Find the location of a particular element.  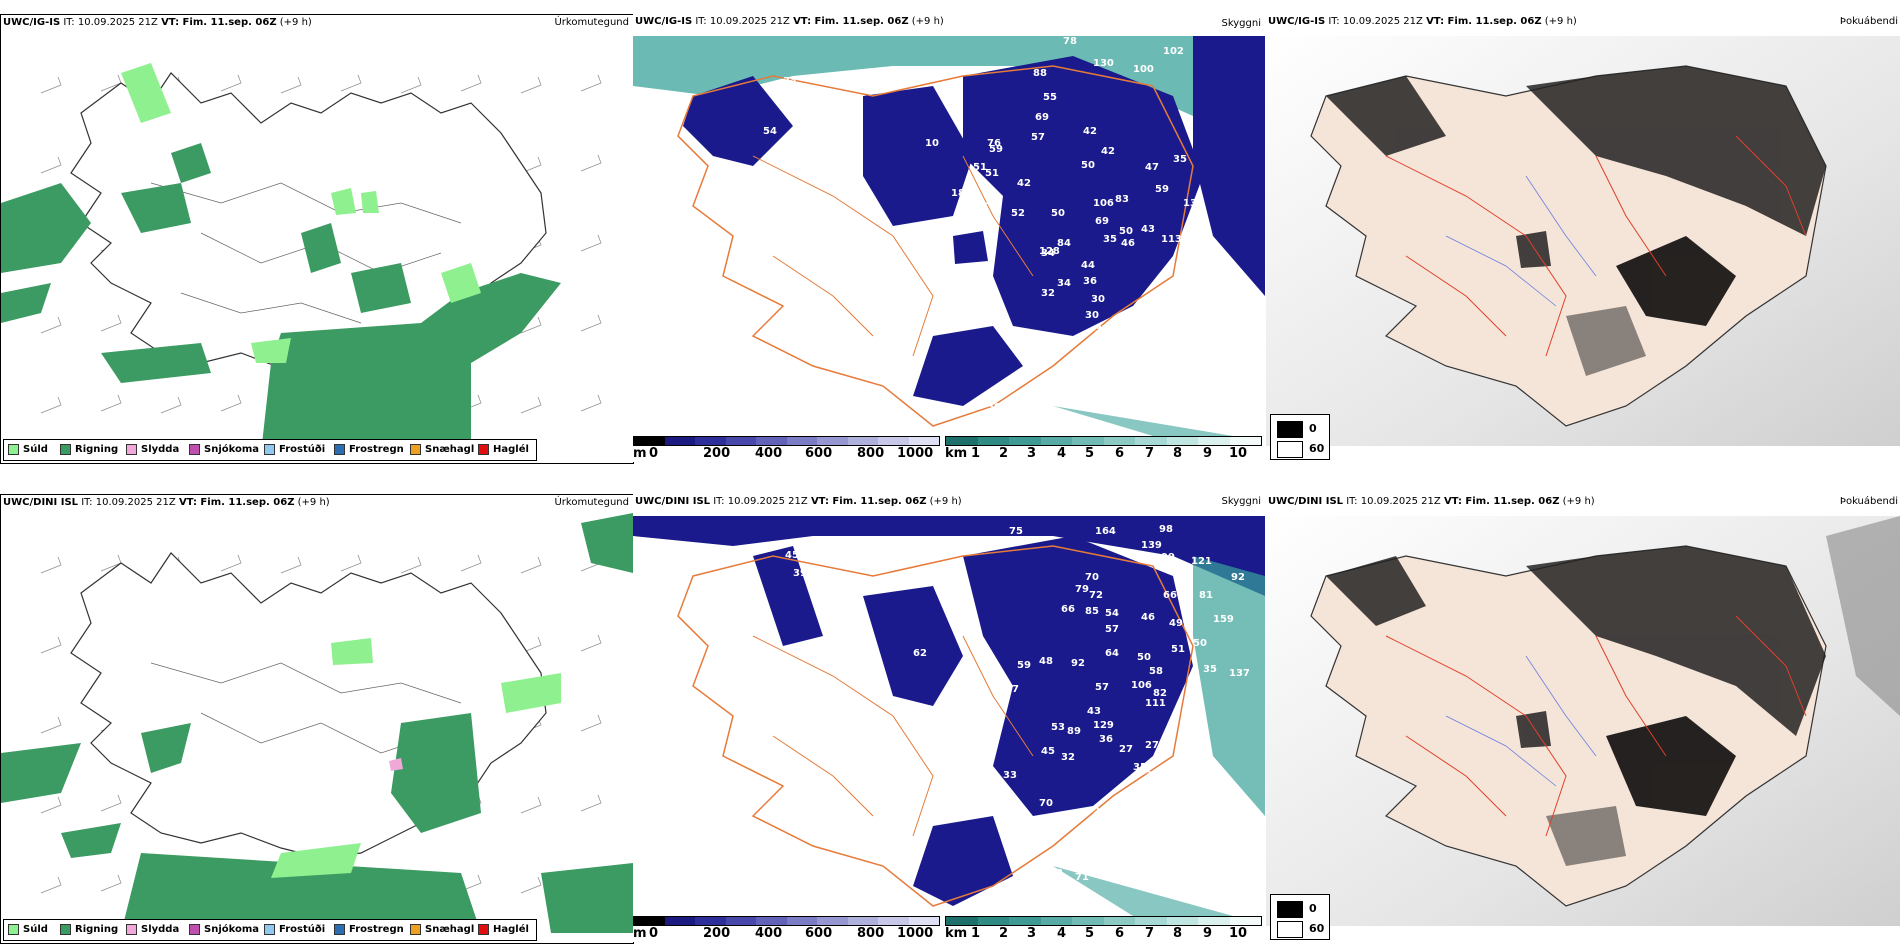

visibility-value-label: 84 is located at coordinates (1064, 243).